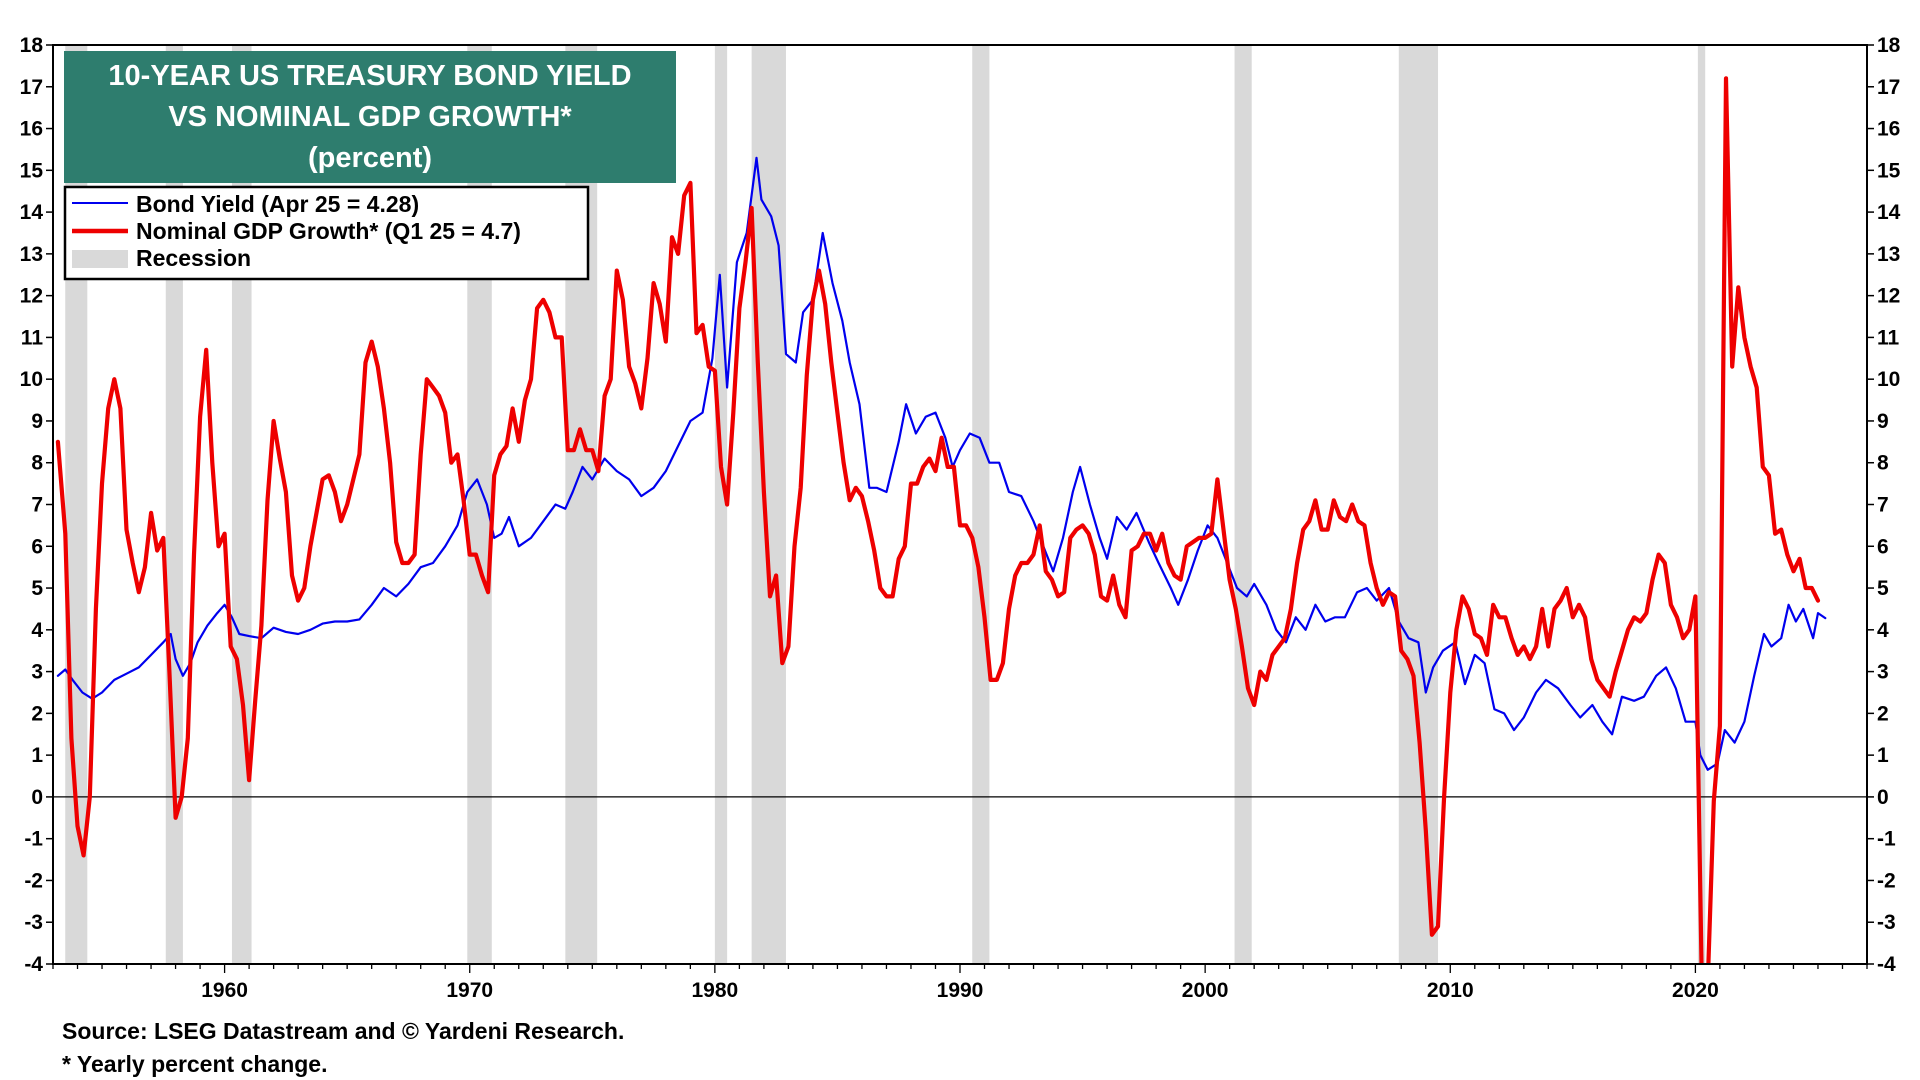 This screenshot has height=1080, width=1920. What do you see at coordinates (224, 990) in the screenshot?
I see `x-tick-label: 1960` at bounding box center [224, 990].